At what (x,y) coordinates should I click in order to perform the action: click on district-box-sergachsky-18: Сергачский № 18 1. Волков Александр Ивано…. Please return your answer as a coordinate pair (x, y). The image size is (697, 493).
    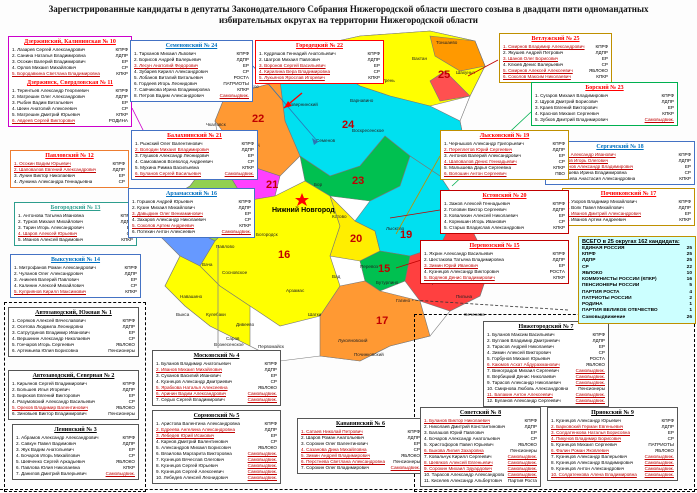
    Looking at the image, I should click on (620, 163).